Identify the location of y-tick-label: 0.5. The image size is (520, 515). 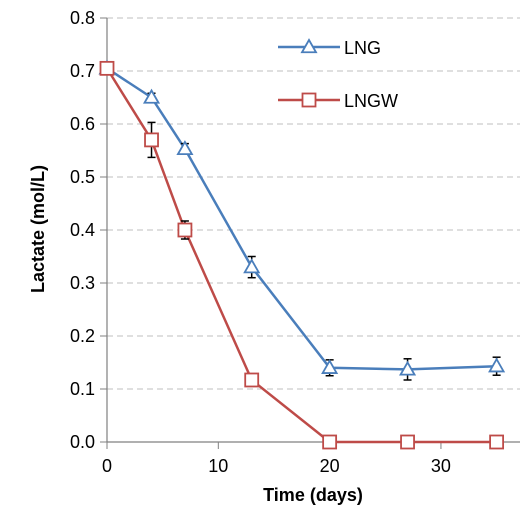
(82, 177).